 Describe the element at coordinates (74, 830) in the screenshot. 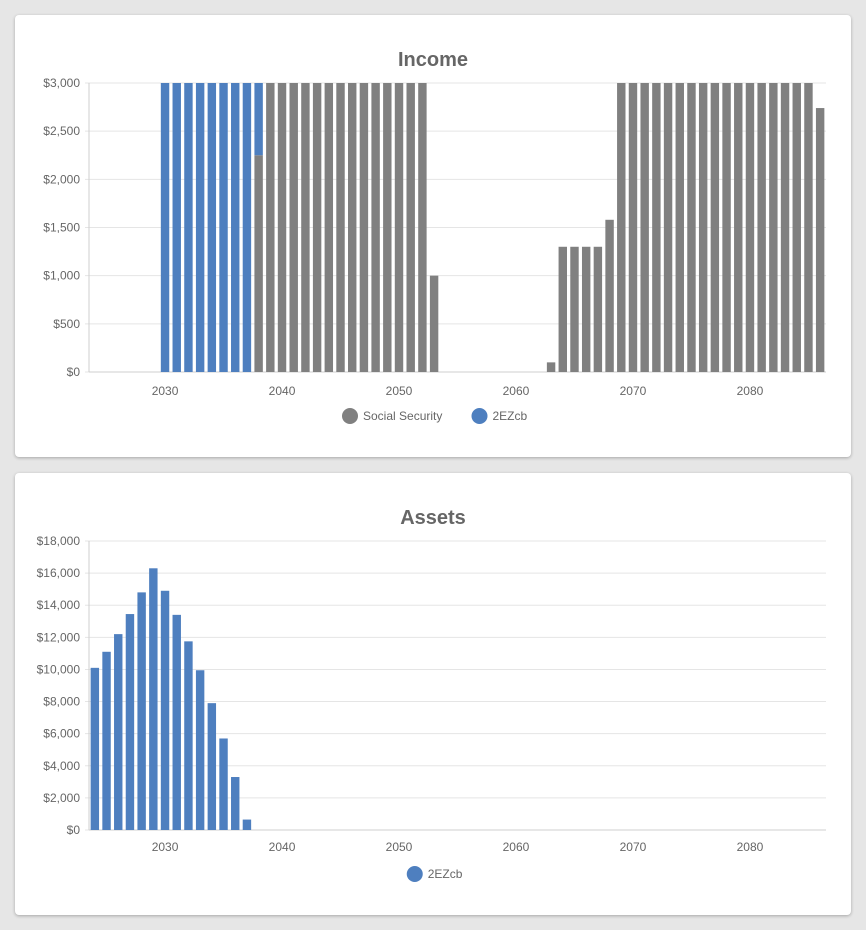

I see `assets-y-tick-label: $0` at that location.